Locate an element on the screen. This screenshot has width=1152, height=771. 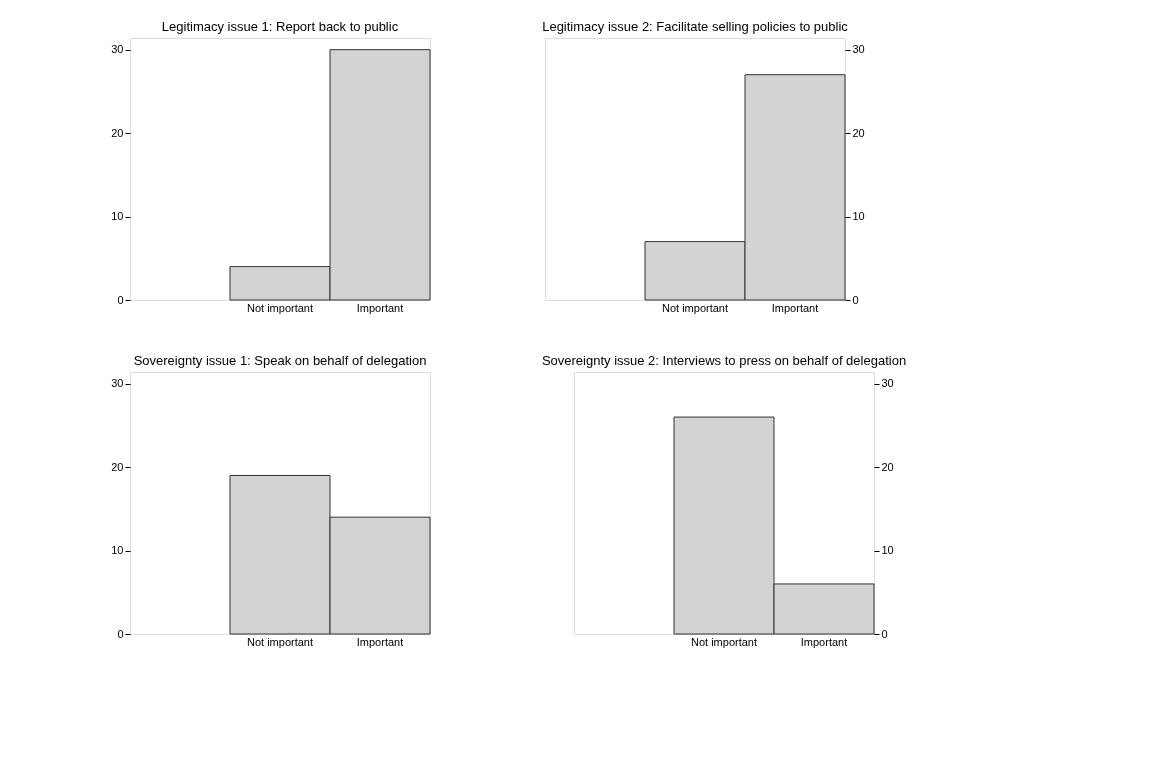
chart-title: Sovereignty issue 1: Speak on behalf of delegation is located at coordinates (280, 360).